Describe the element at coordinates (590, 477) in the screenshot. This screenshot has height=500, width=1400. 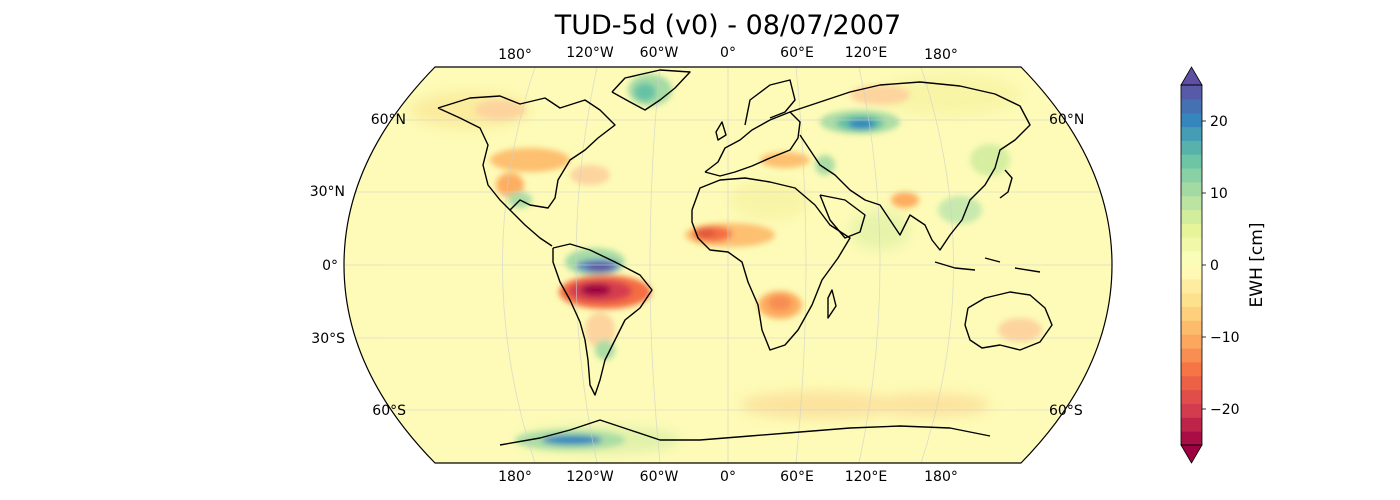
I see `lon-label-bottom: 120°W` at that location.